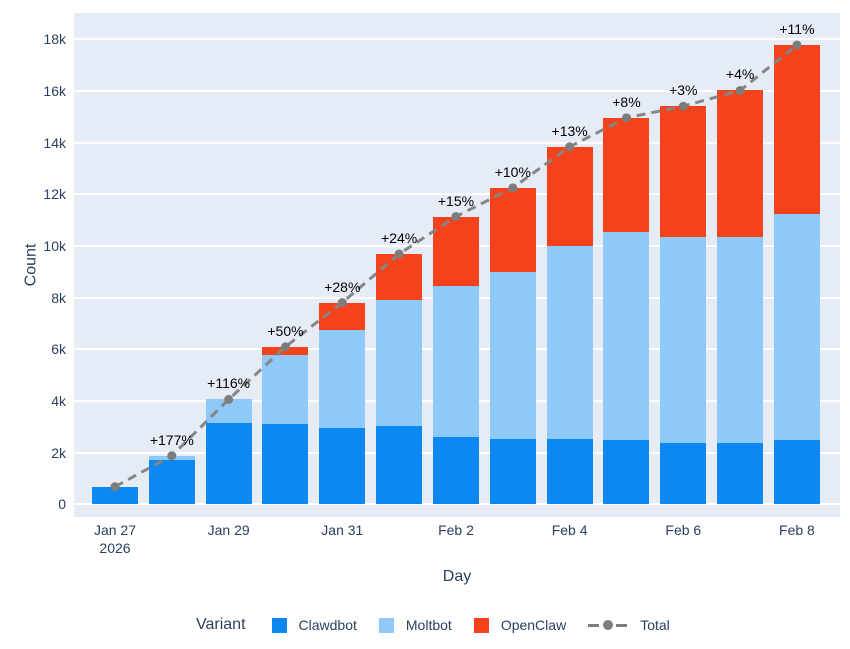  Describe the element at coordinates (456, 200) in the screenshot. I see `growth-annotation: +15%` at that location.